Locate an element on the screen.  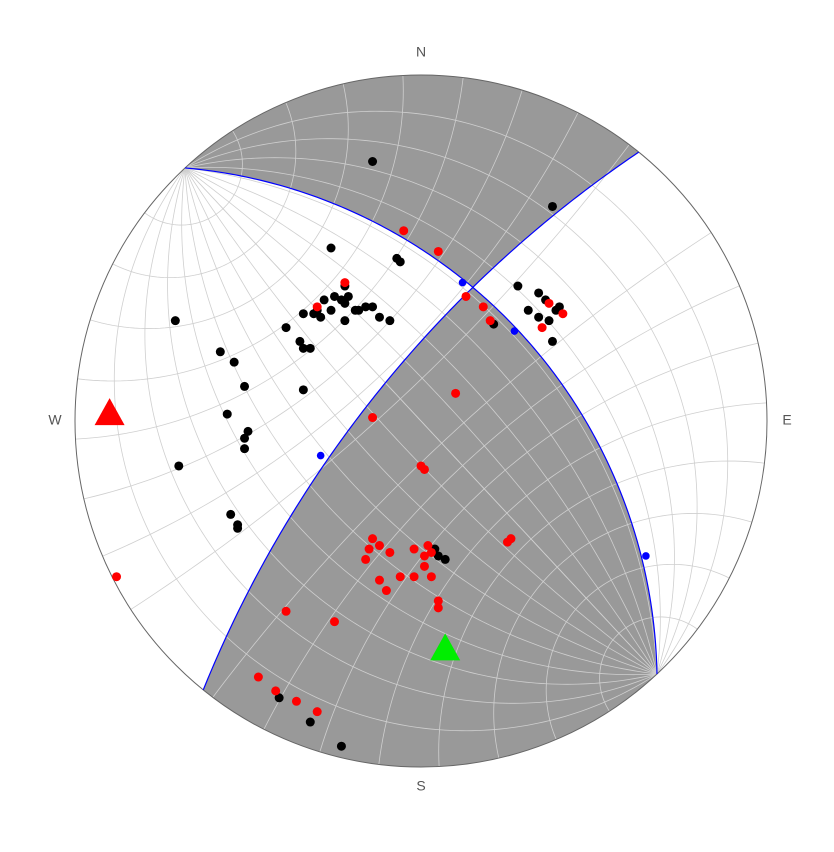
direction-label: E is located at coordinates (786, 420).